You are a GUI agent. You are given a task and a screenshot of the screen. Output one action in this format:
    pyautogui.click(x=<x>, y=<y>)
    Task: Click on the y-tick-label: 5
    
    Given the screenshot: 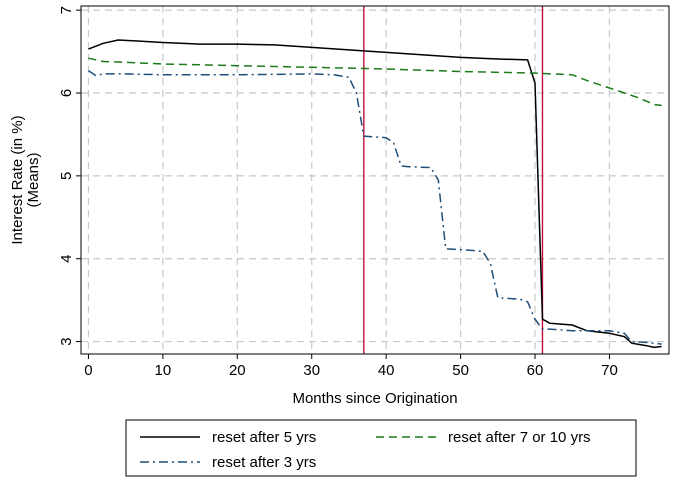 What is the action you would take?
    pyautogui.click(x=66, y=176)
    